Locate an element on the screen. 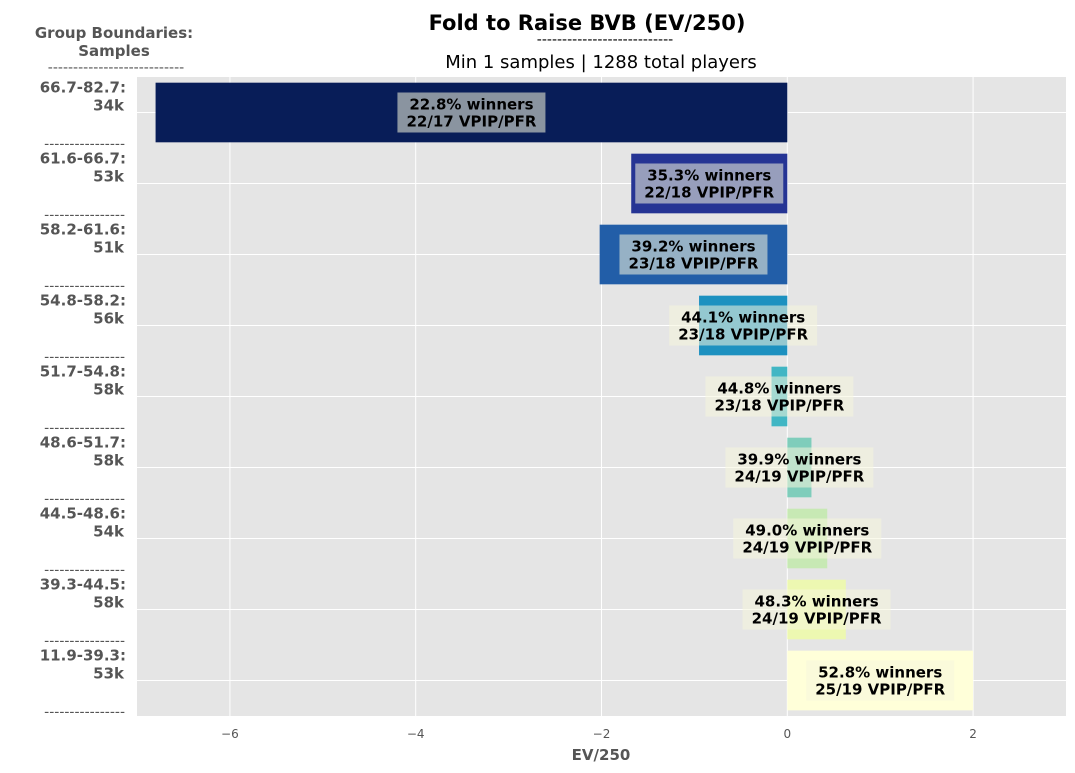 The width and height of the screenshot is (1075, 773). side-header-line-2: Samples is located at coordinates (114, 51).